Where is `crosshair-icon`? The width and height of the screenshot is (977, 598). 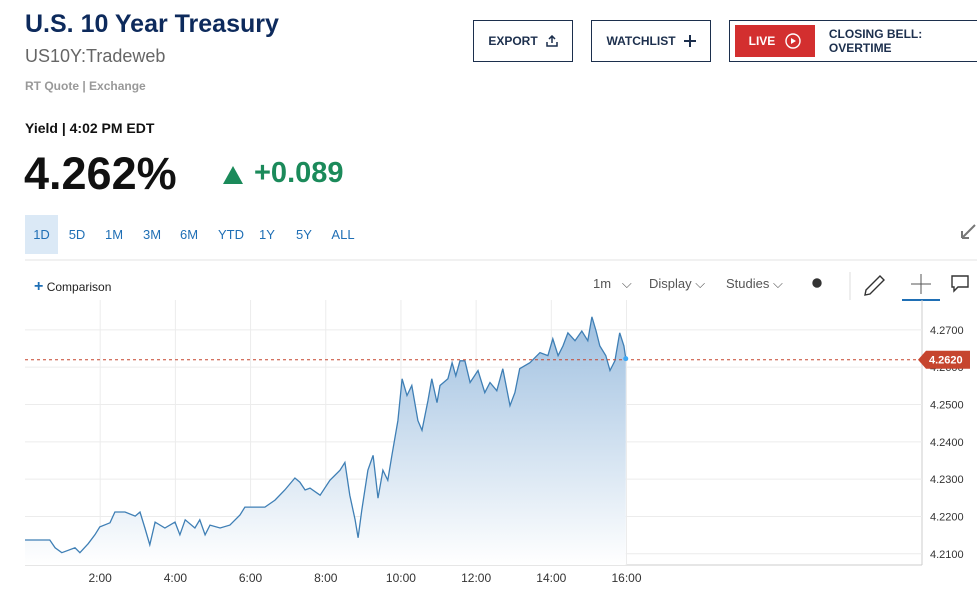 crosshair-icon is located at coordinates (921, 284).